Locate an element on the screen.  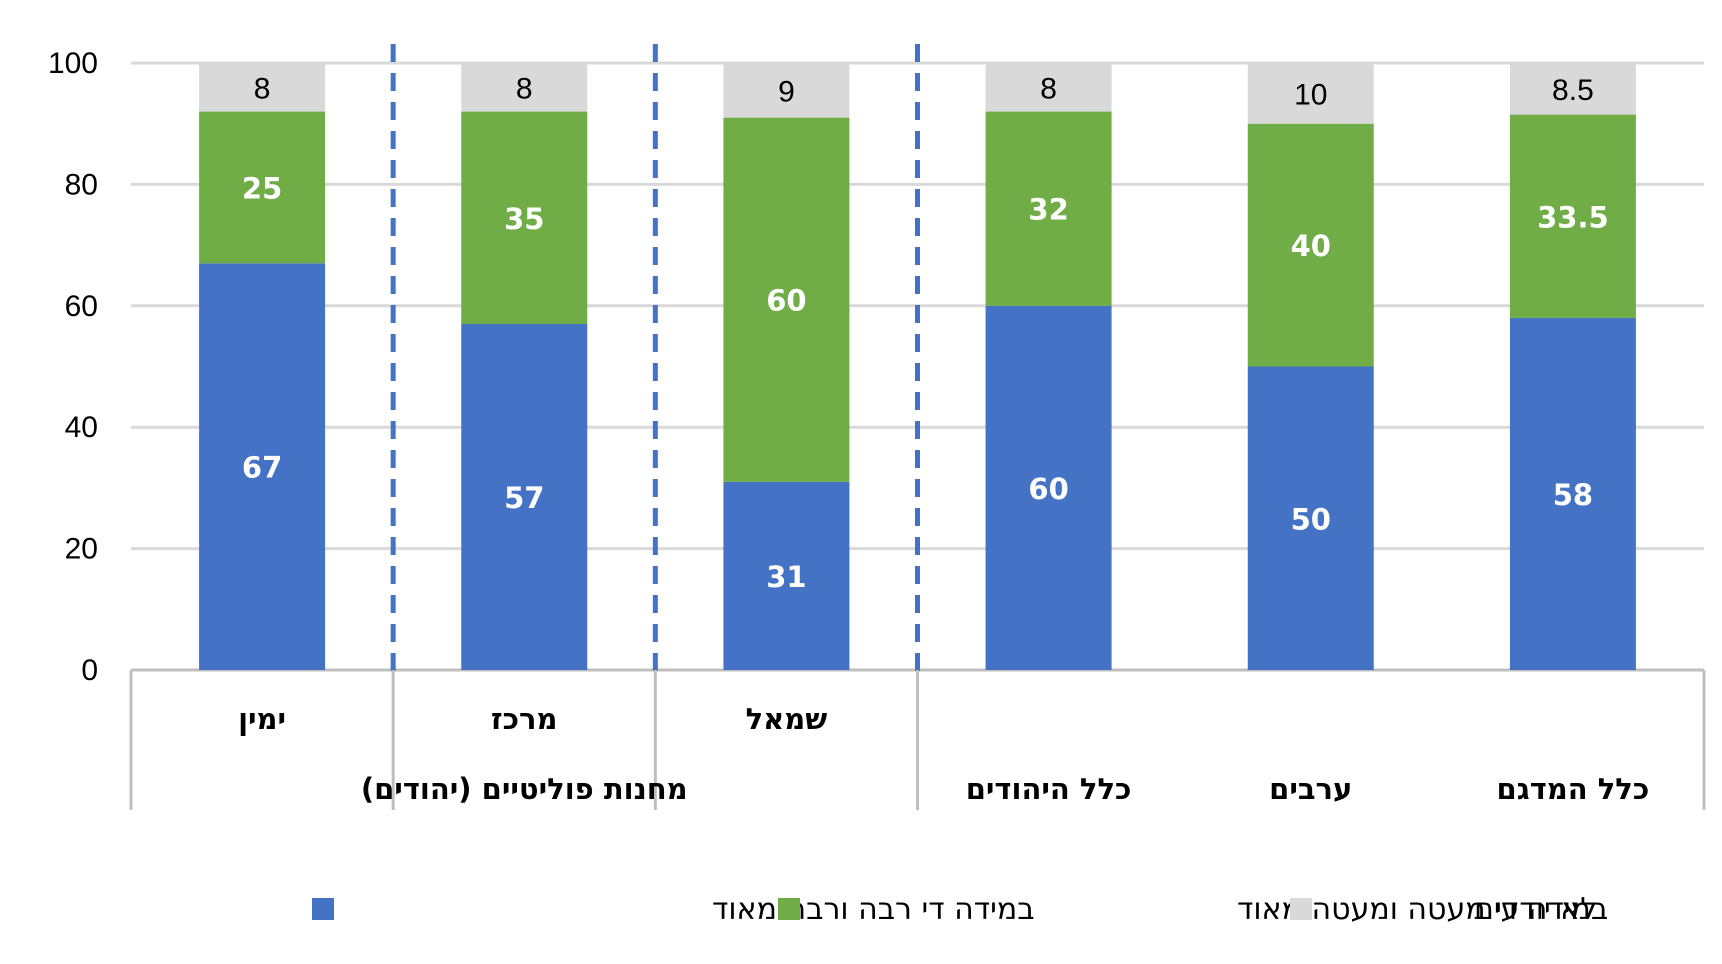
category-label: ימין is located at coordinates (262, 719).